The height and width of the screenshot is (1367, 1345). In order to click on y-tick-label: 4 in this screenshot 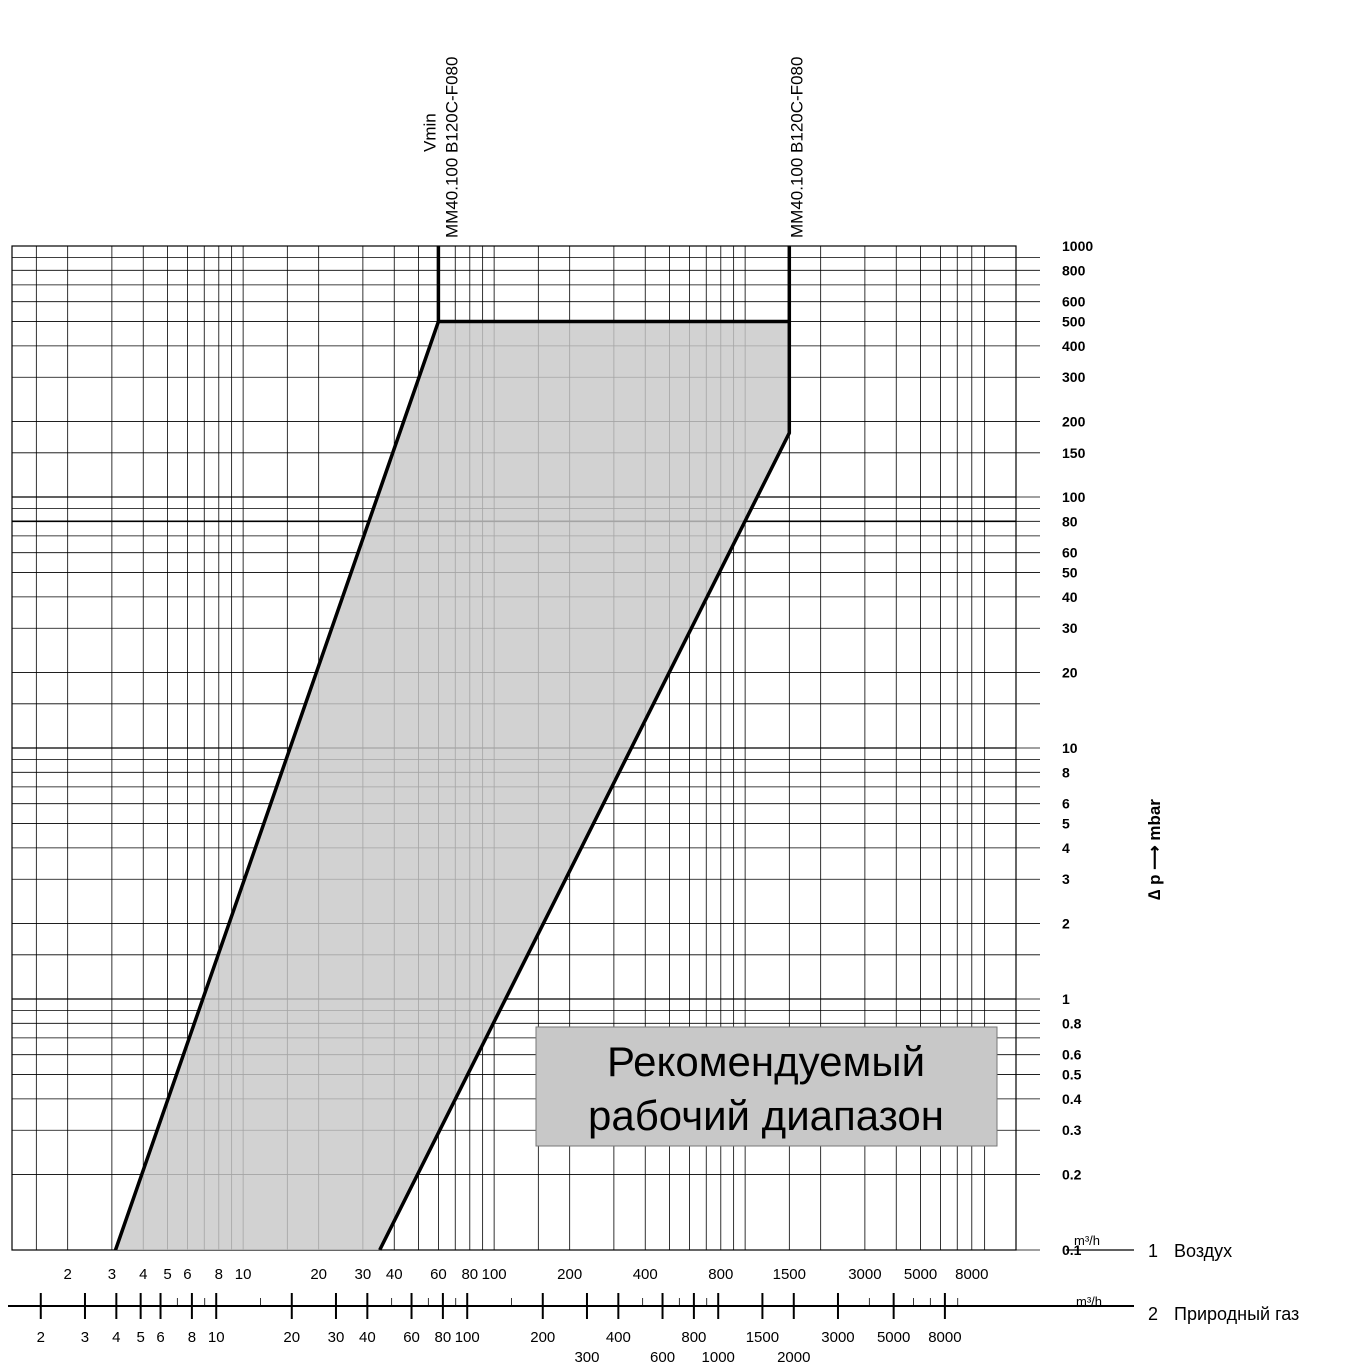, I will do `click(1066, 848)`.